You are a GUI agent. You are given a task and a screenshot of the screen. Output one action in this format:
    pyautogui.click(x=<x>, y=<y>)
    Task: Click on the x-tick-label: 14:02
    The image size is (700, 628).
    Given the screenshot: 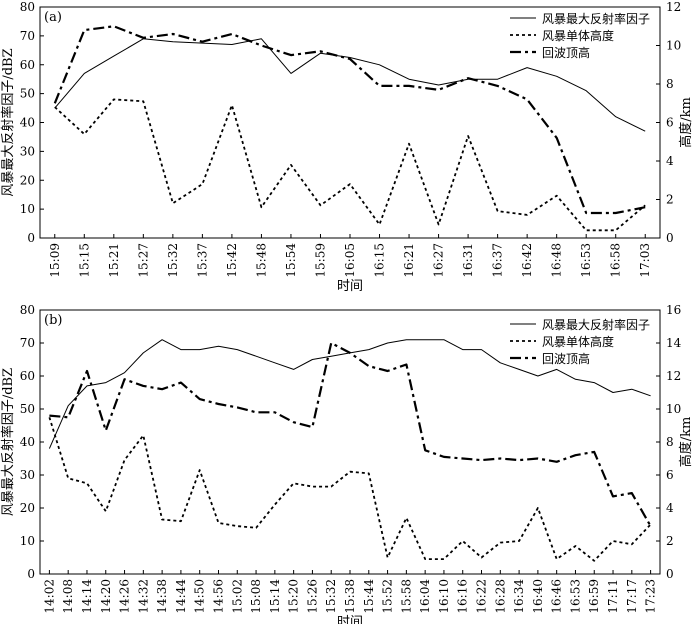 What is the action you would take?
    pyautogui.click(x=49, y=596)
    